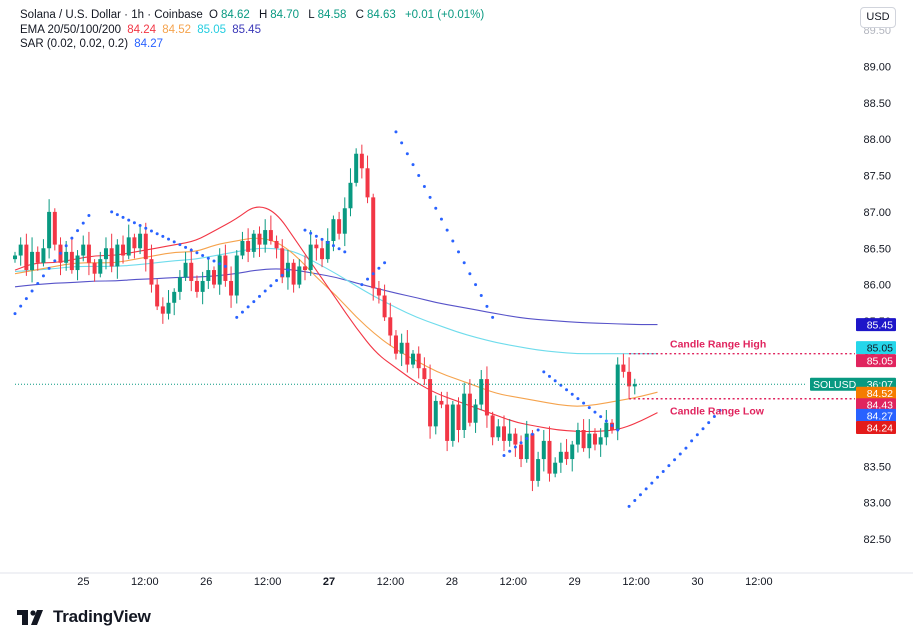 The width and height of the screenshot is (913, 636). I want to click on high-value: H 84.70, so click(280, 15).